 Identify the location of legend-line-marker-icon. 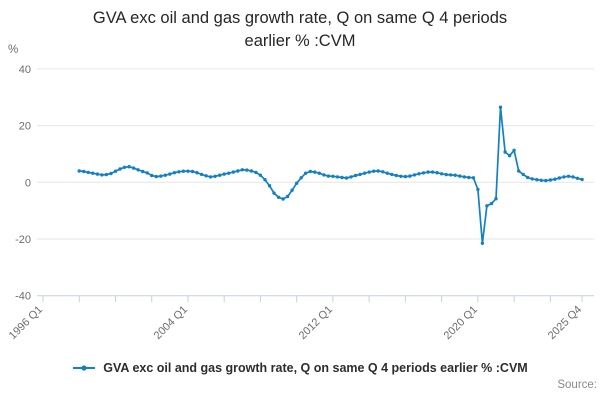
(84, 368).